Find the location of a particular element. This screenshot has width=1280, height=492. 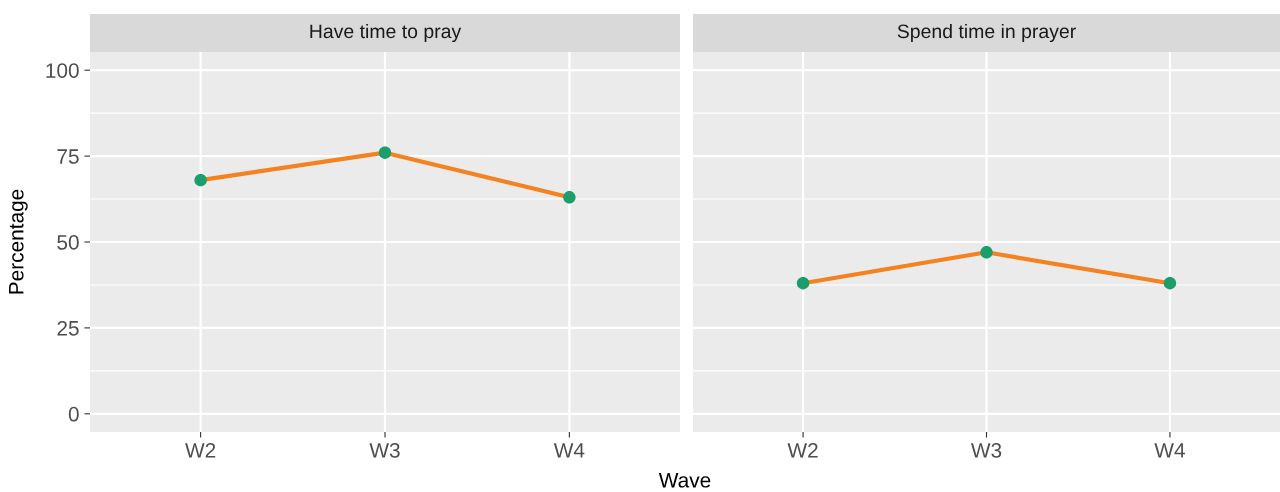

y-tick-label: 50 is located at coordinates (68, 242).